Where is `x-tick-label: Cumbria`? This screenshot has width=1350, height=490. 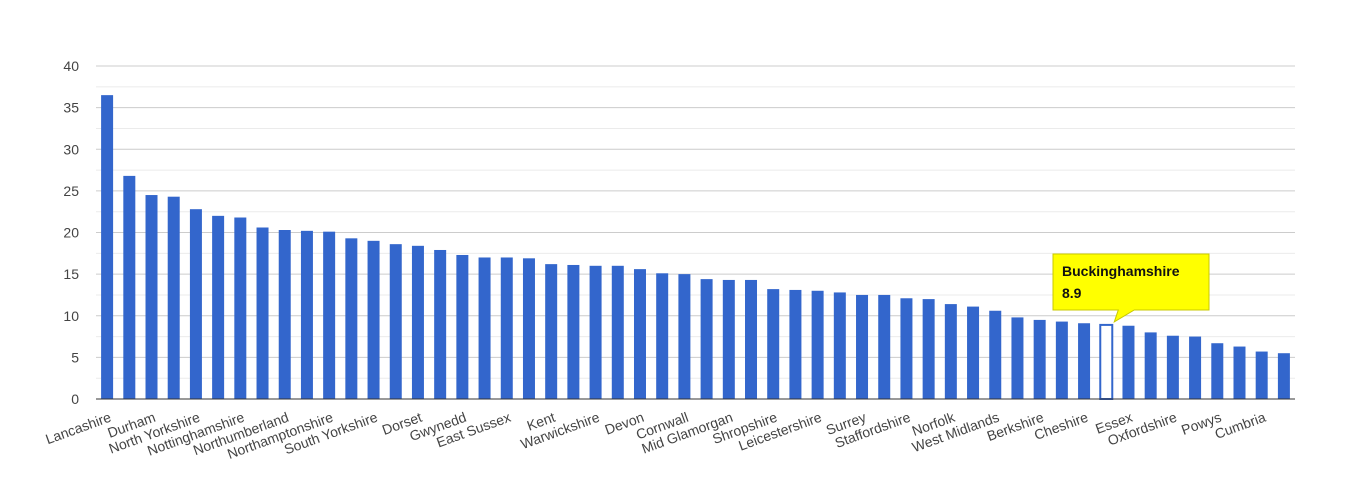 x-tick-label: Cumbria is located at coordinates (1240, 425).